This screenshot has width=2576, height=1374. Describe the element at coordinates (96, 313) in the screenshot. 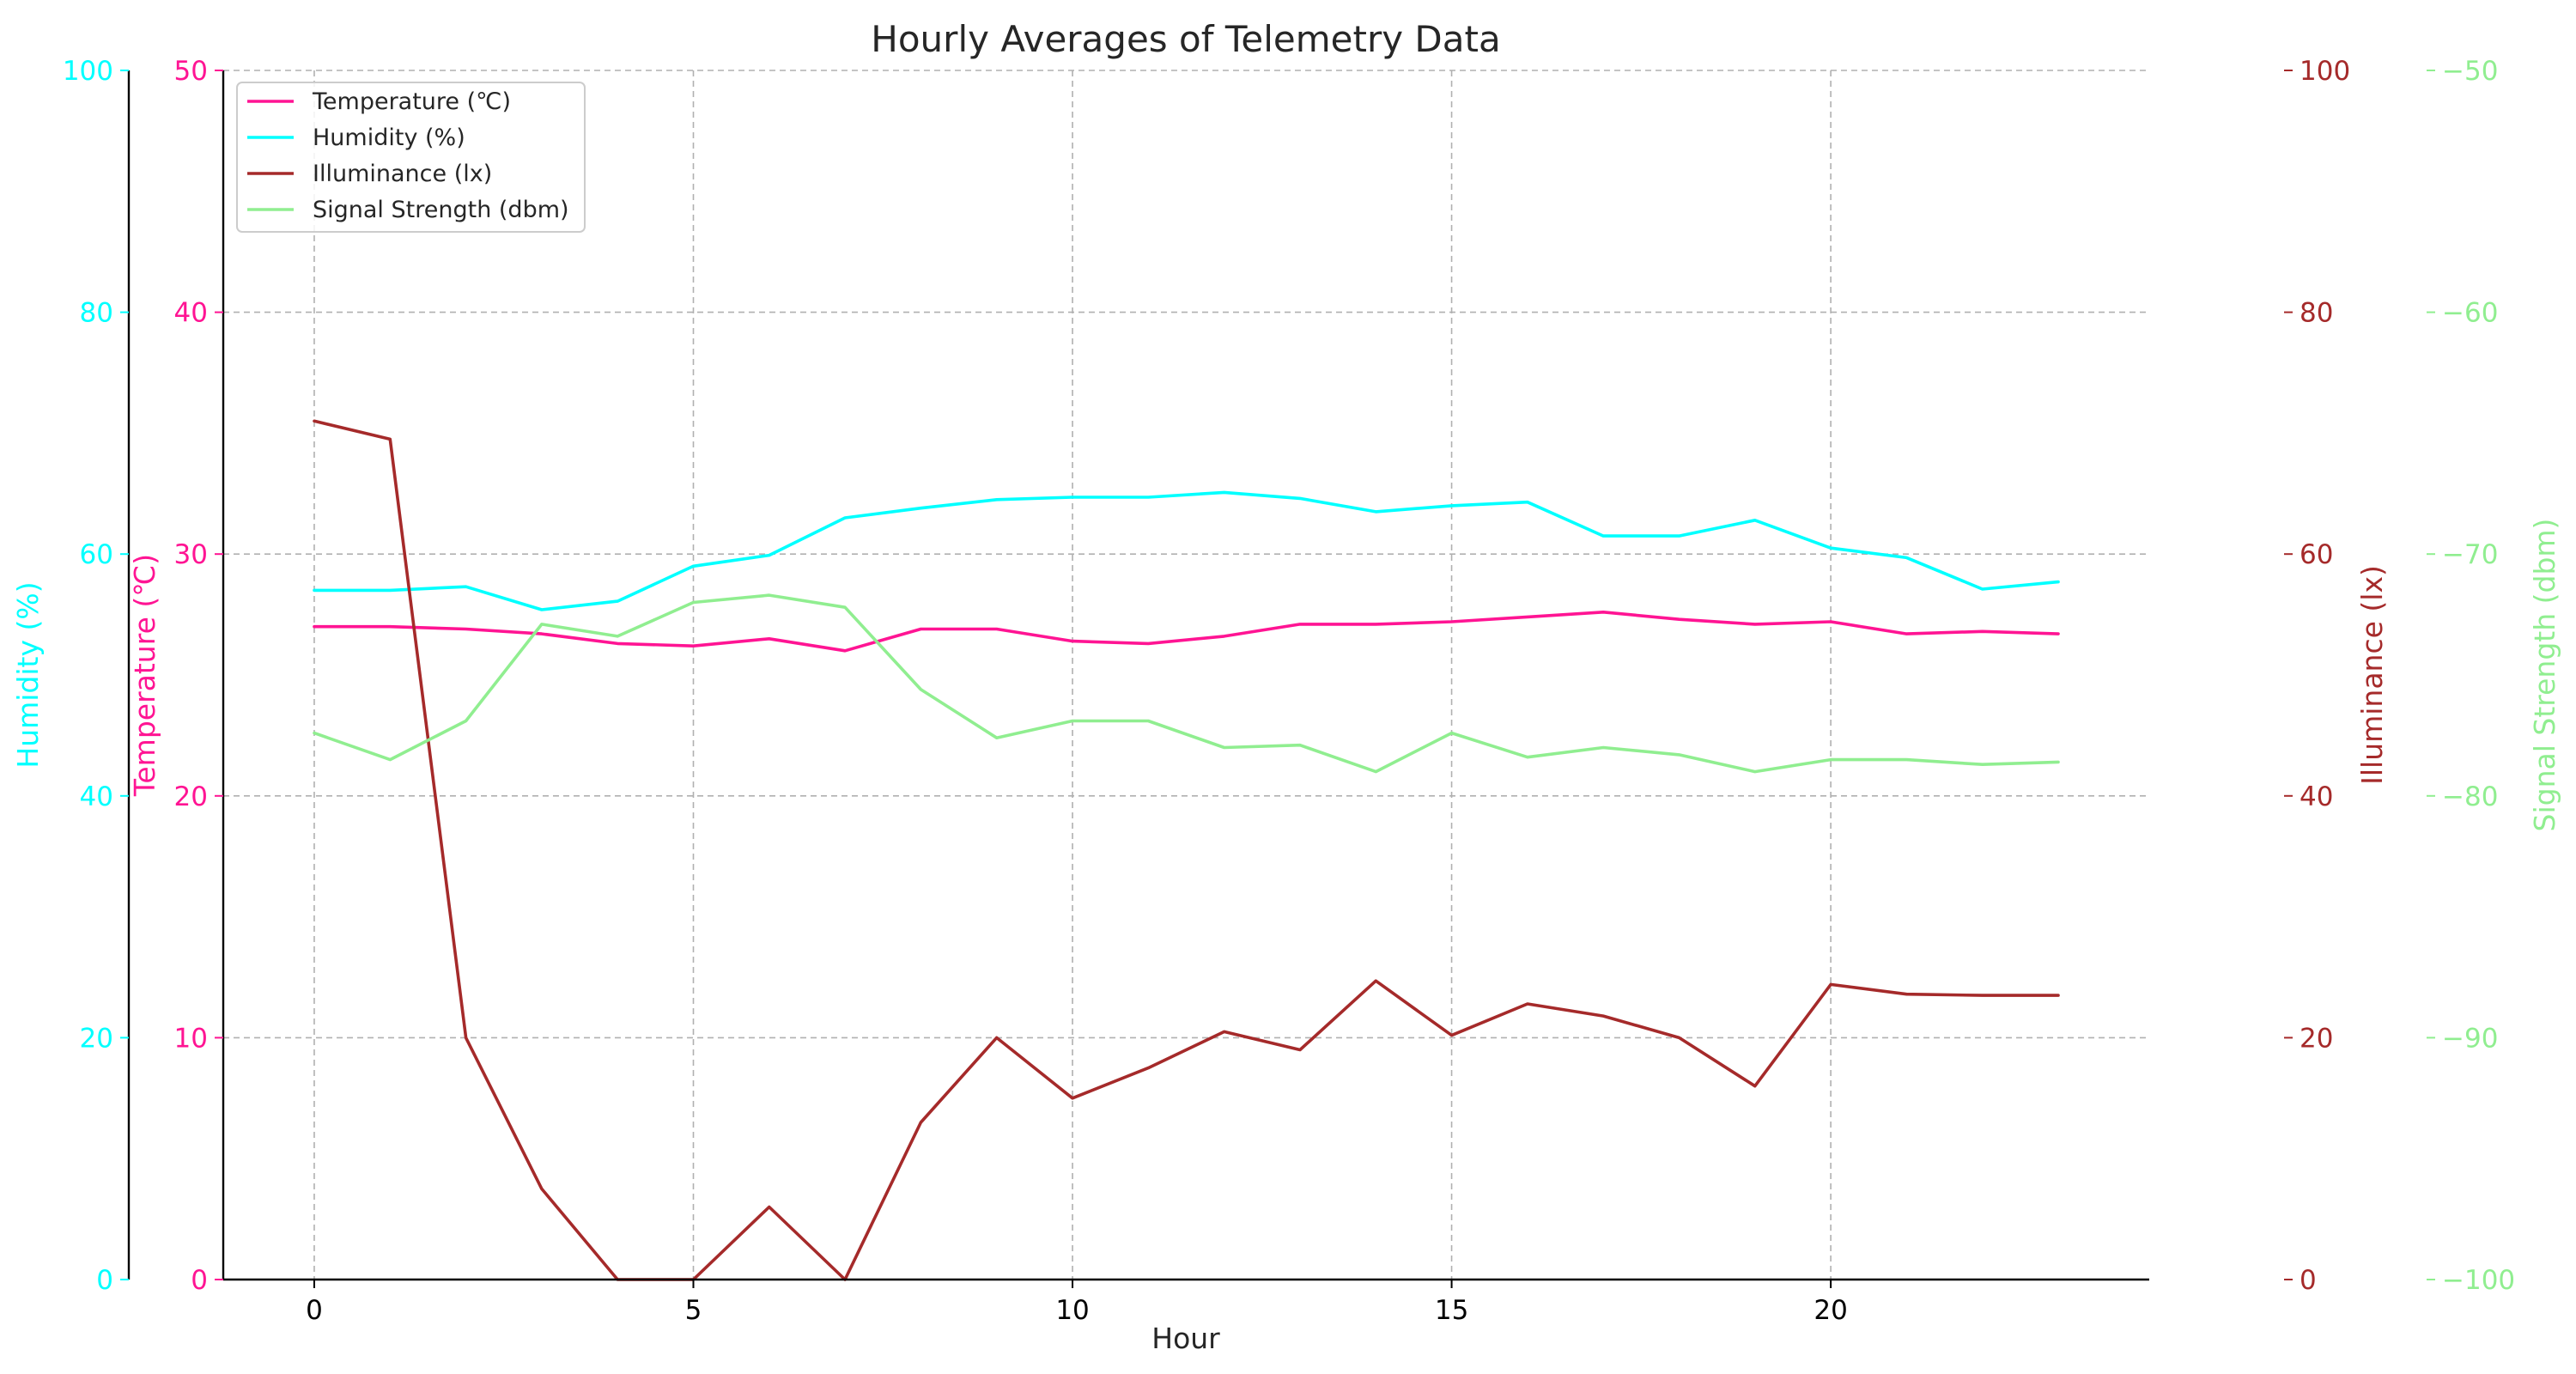

I see `humidity-tick-label: 80` at that location.